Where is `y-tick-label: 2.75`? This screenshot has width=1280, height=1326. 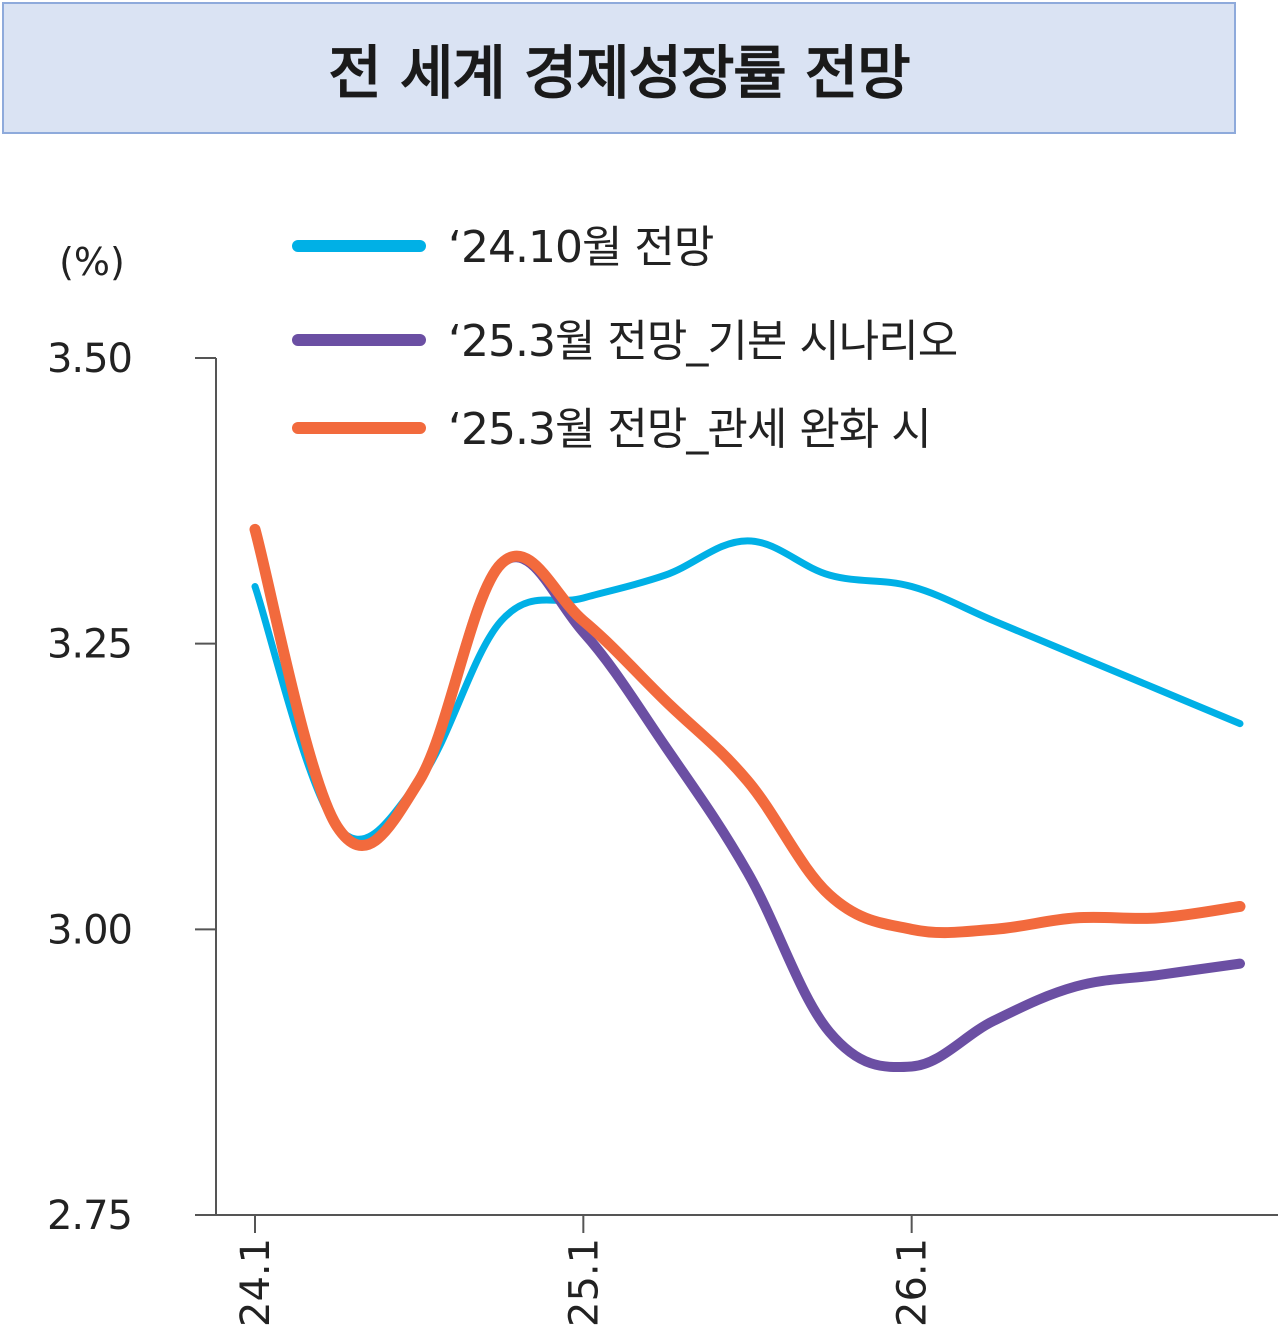
y-tick-label: 2.75 is located at coordinates (89, 1216).